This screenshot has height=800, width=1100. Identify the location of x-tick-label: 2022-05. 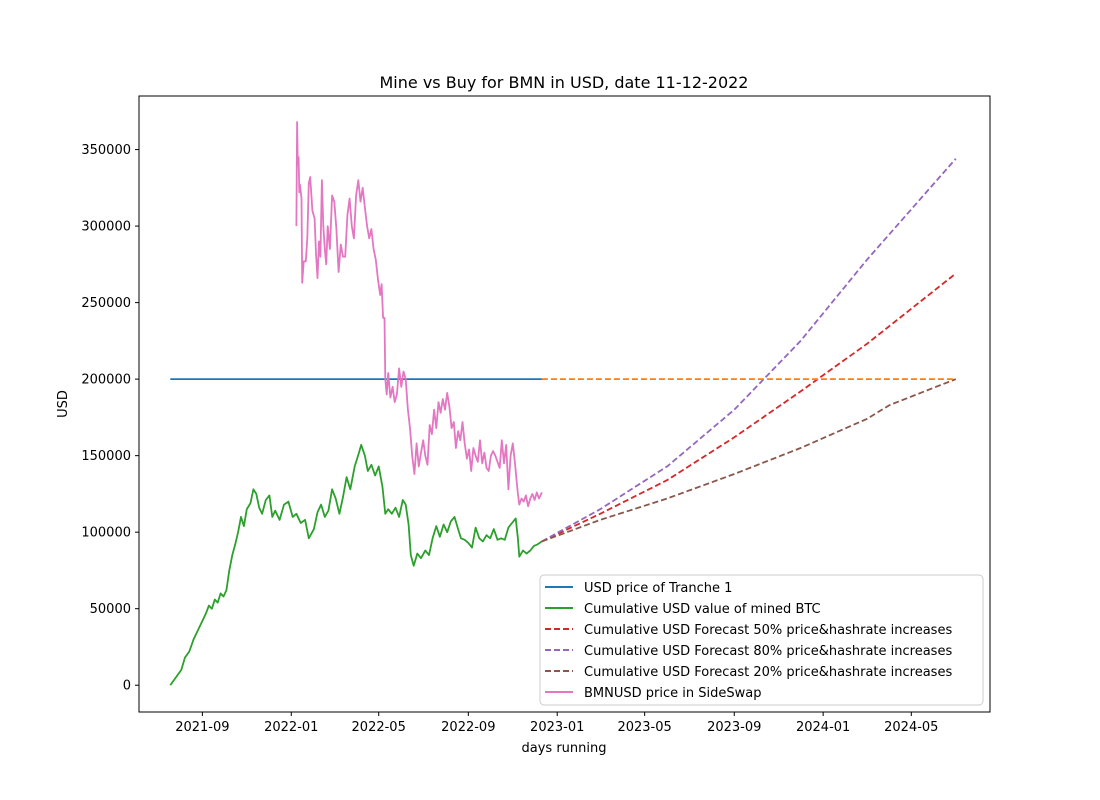
(379, 727).